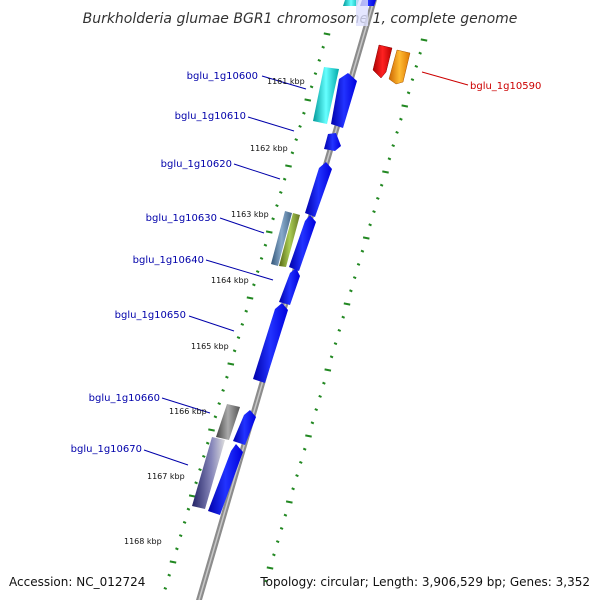 The height and width of the screenshot is (600, 600). What do you see at coordinates (244, 427) in the screenshot?
I see `gene-bglu-1g10660-arrow` at bounding box center [244, 427].